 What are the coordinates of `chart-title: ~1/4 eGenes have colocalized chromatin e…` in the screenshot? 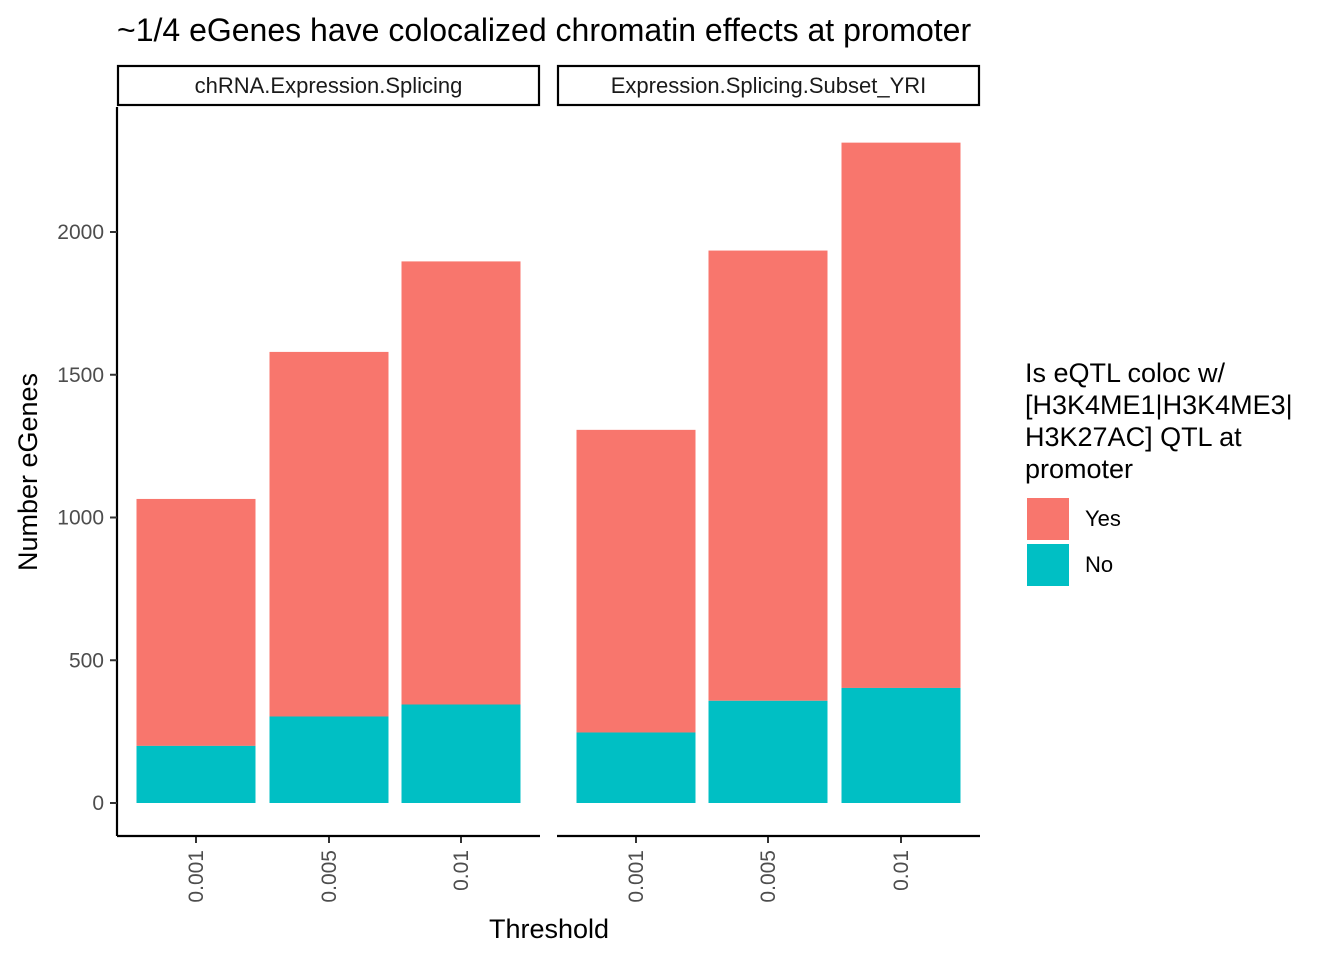 It's located at (544, 30).